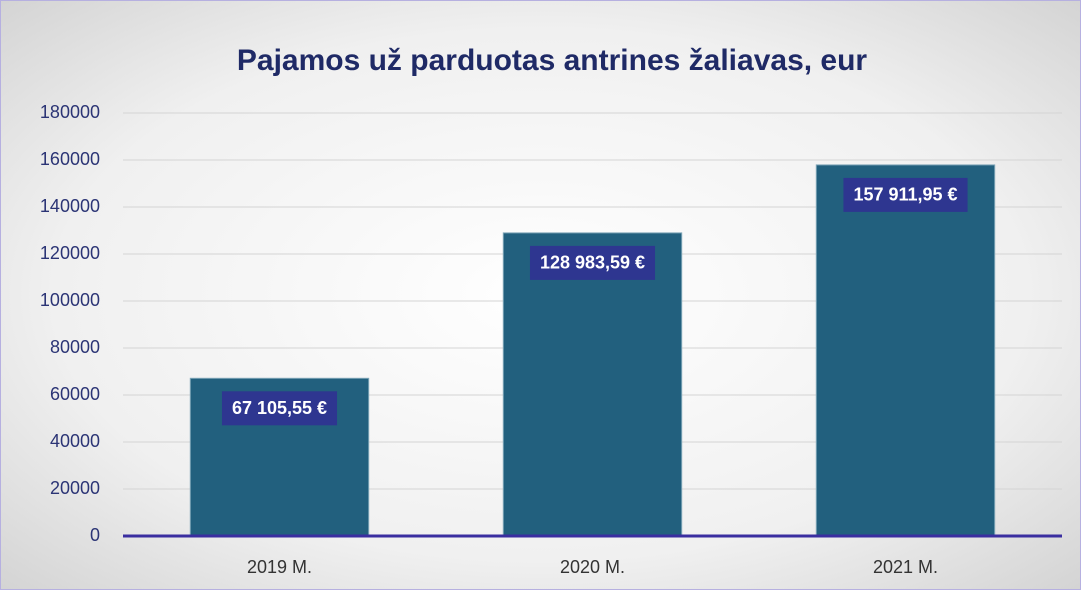  Describe the element at coordinates (75, 394) in the screenshot. I see `y-tick-label: 60000` at that location.